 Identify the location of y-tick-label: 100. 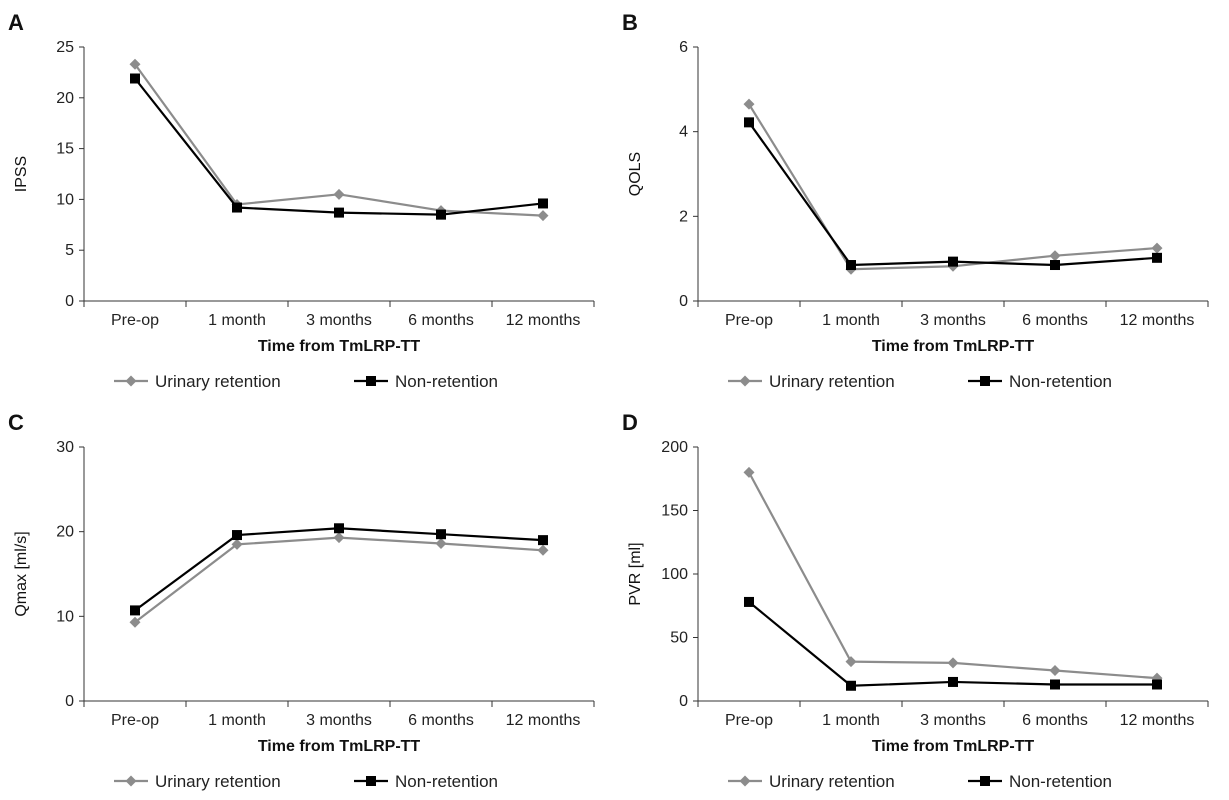
(674, 574).